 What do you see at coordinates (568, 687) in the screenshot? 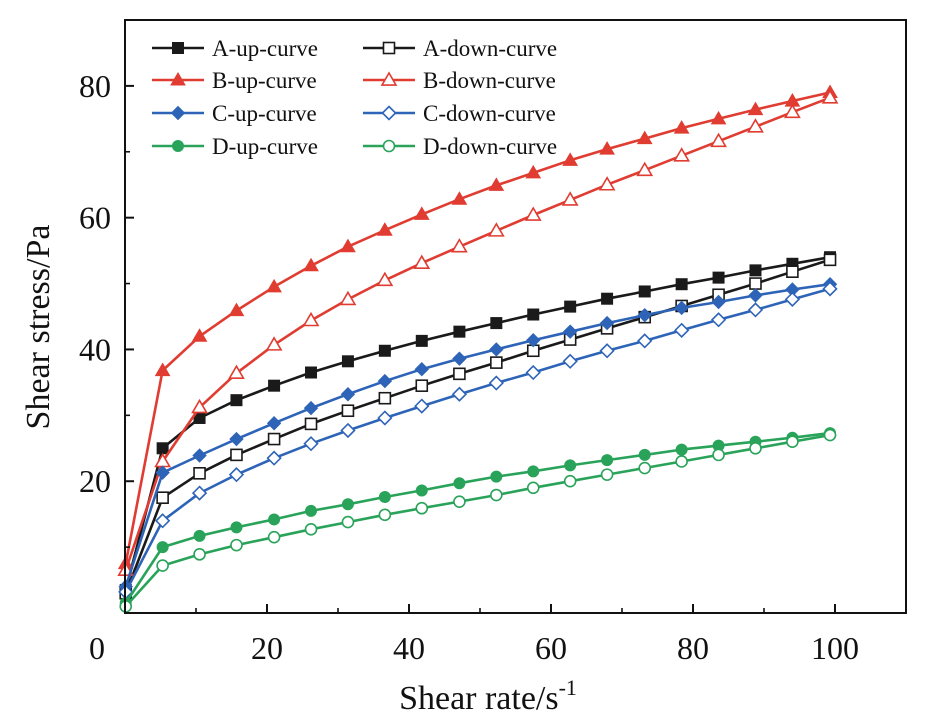
I see `x-axis-title-superscript: -1` at bounding box center [568, 687].